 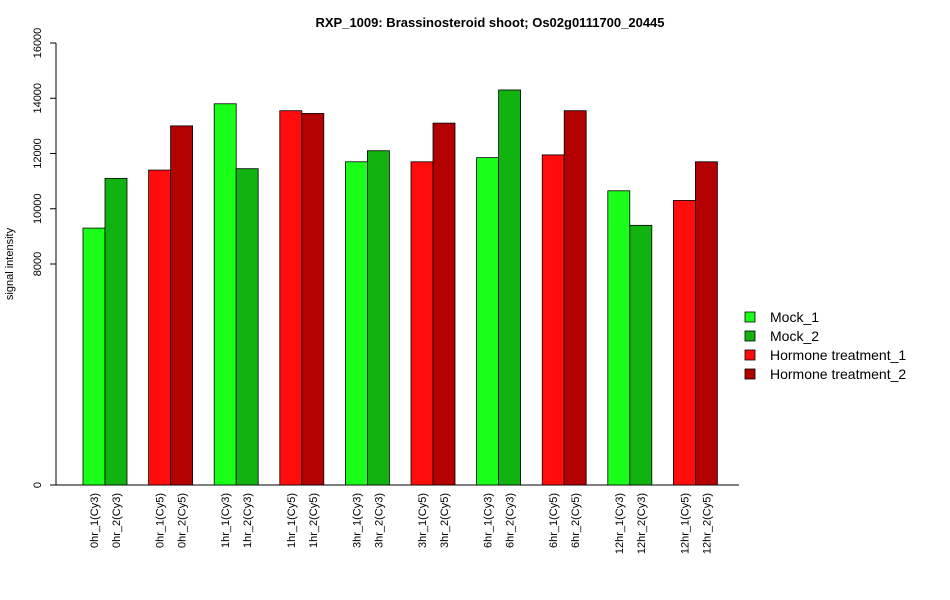 I want to click on x-tick-label: 0hr_2(Cy5), so click(x=183, y=520).